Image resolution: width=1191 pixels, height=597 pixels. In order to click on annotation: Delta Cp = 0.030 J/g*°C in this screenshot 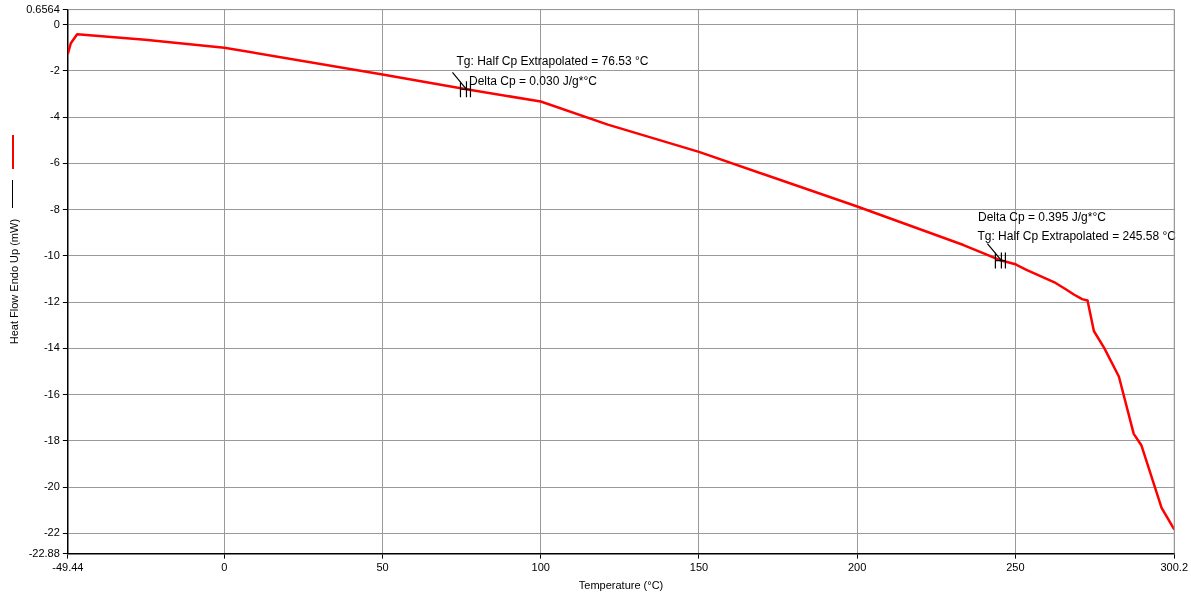, I will do `click(533, 81)`.